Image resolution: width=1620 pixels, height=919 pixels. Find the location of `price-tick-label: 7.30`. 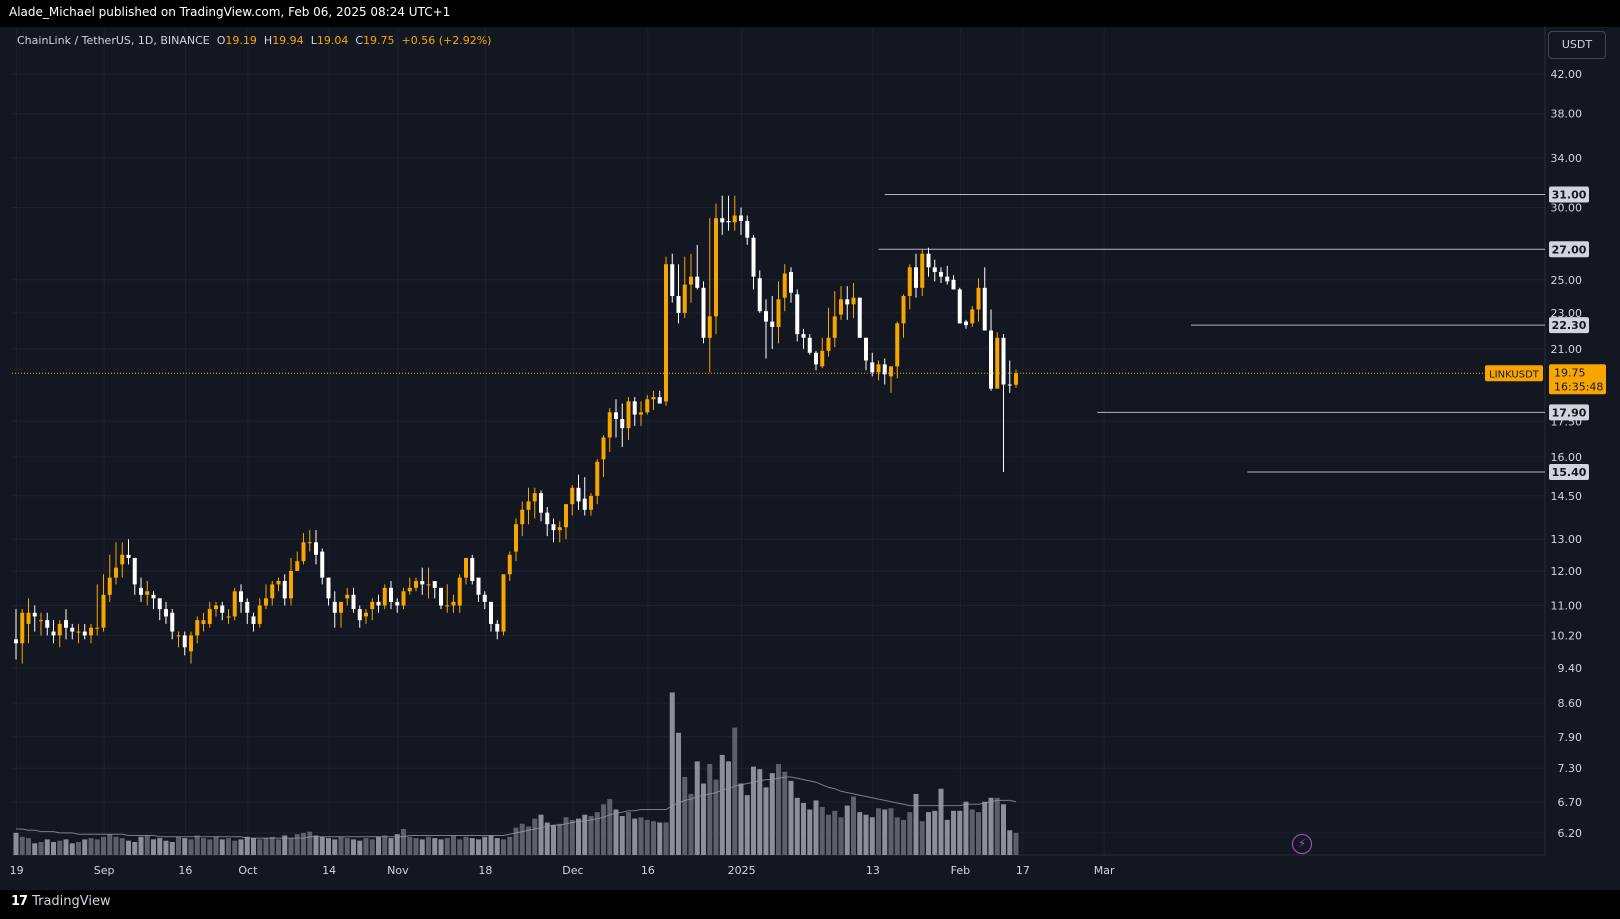

price-tick-label: 7.30 is located at coordinates (1570, 768).